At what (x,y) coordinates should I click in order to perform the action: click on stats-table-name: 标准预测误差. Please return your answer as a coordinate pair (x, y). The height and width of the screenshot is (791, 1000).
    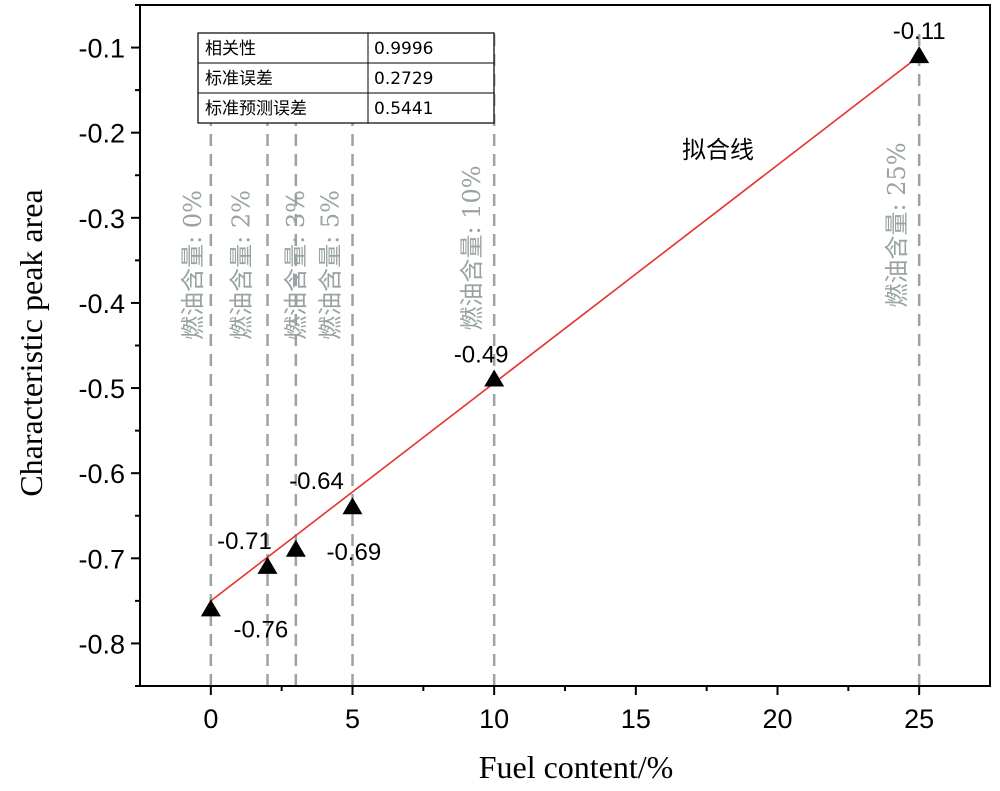
    Looking at the image, I should click on (256, 109).